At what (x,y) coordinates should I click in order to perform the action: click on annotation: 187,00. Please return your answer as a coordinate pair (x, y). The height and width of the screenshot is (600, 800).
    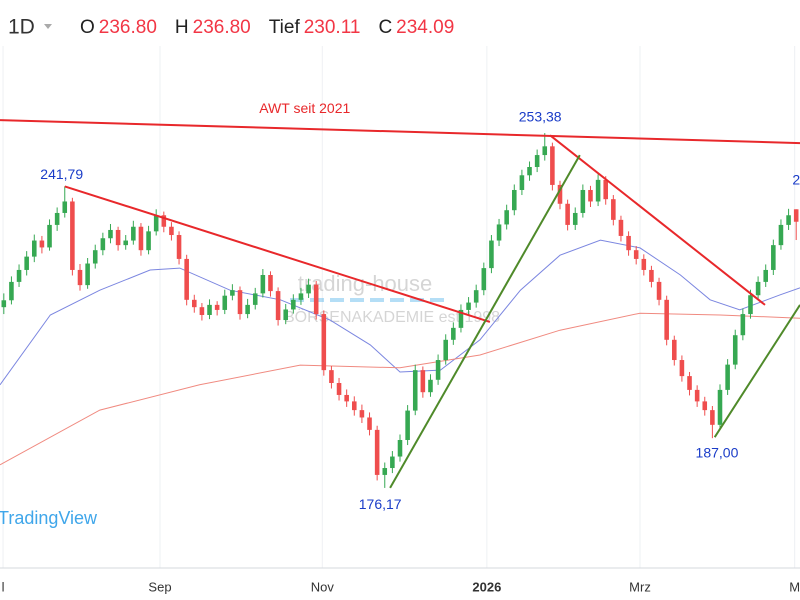
    Looking at the image, I should click on (717, 452).